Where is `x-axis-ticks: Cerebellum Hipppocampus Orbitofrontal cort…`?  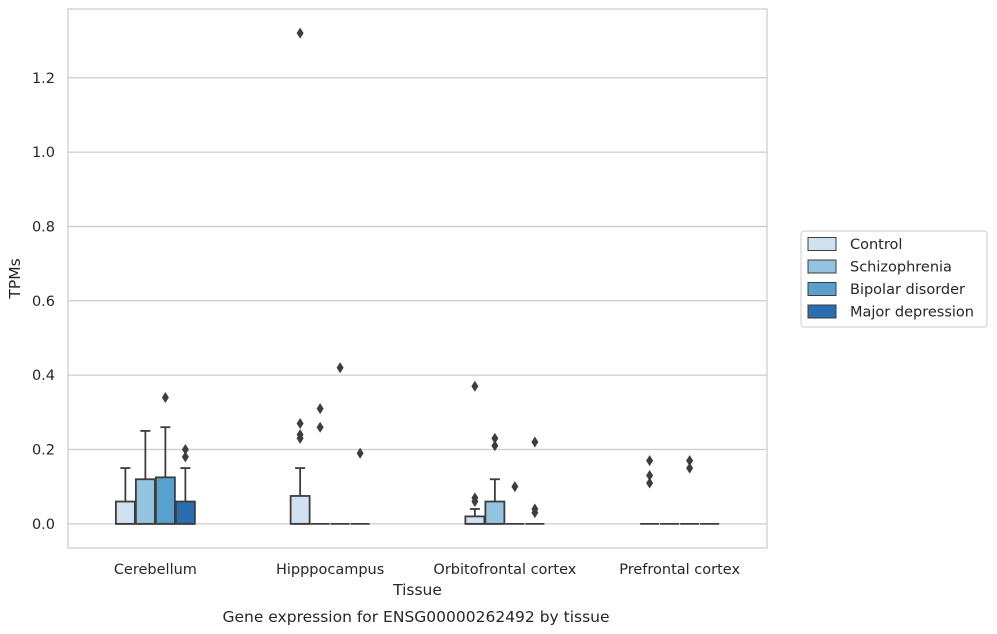 x-axis-ticks: Cerebellum Hipppocampus Orbitofrontal cort… is located at coordinates (427, 570).